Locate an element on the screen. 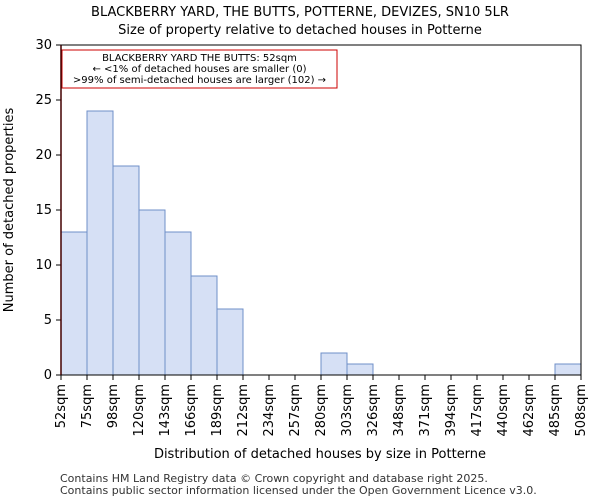 This screenshot has width=600, height=500. x-tick-label: 234sqm is located at coordinates (269, 410).